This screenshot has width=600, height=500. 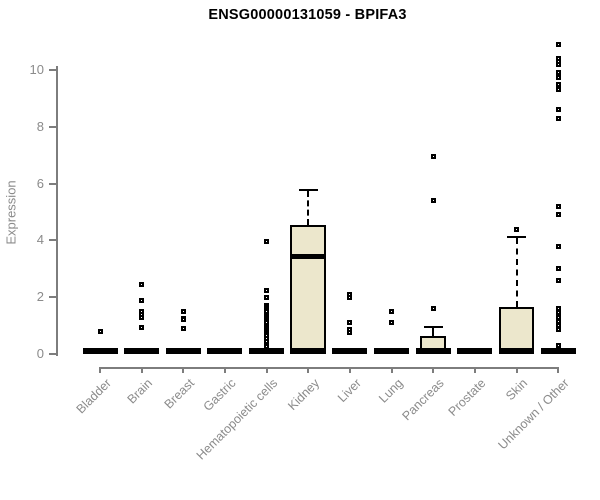 What do you see at coordinates (390, 391) in the screenshot?
I see `x-tick-label: Lung` at bounding box center [390, 391].